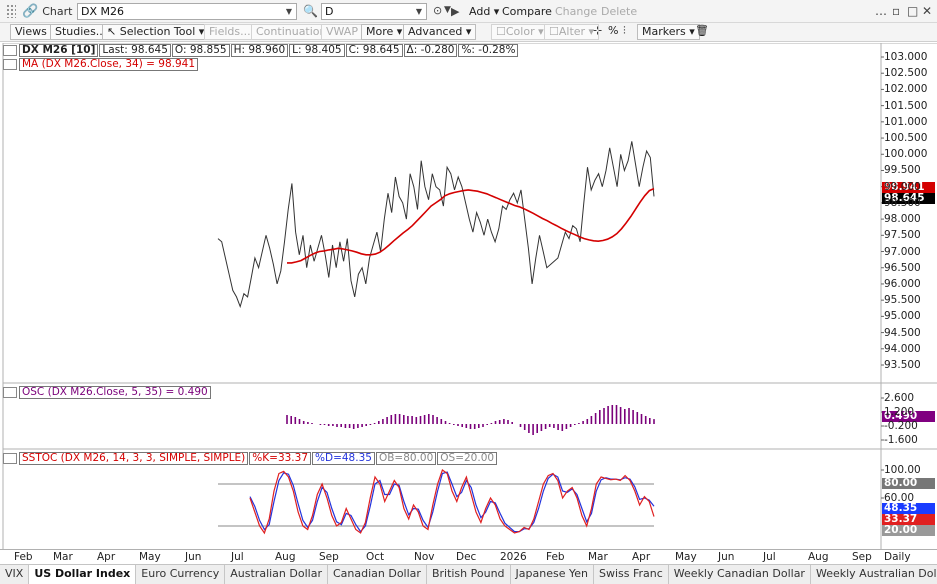  Describe the element at coordinates (598, 30) in the screenshot. I see `crosshair-icon: ⊹` at that location.